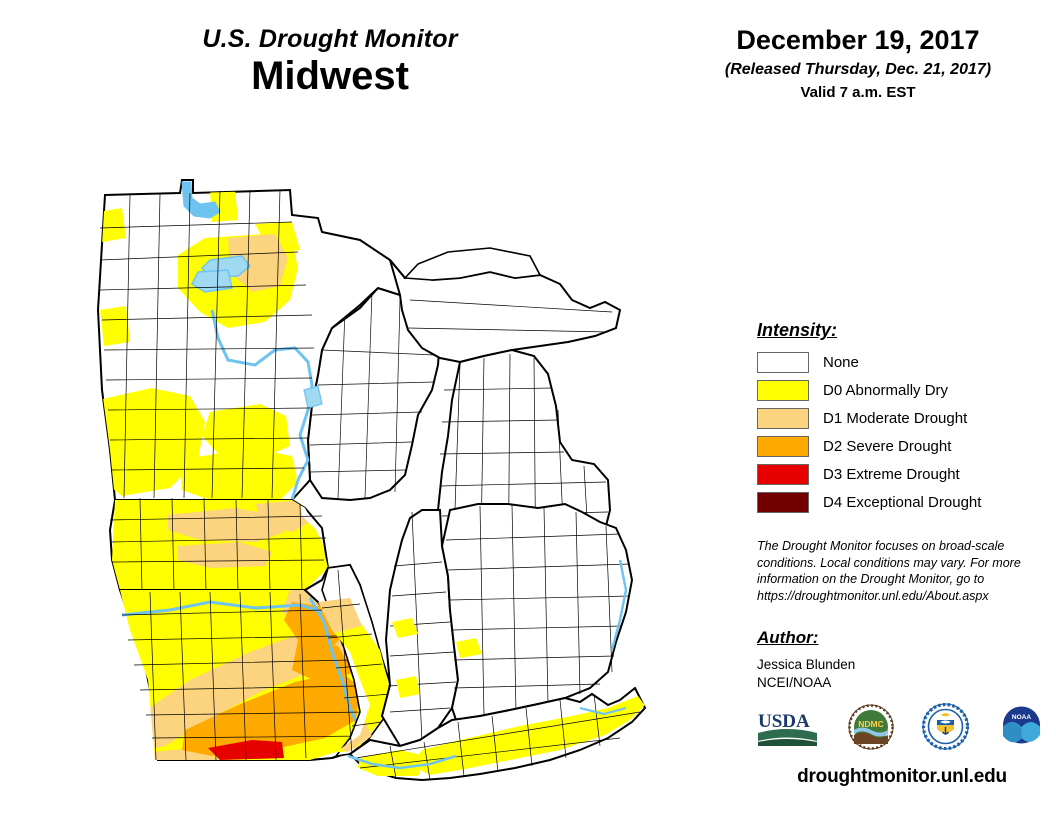 The image size is (1056, 816). I want to click on valid-date: December 19, 2017, so click(858, 40).